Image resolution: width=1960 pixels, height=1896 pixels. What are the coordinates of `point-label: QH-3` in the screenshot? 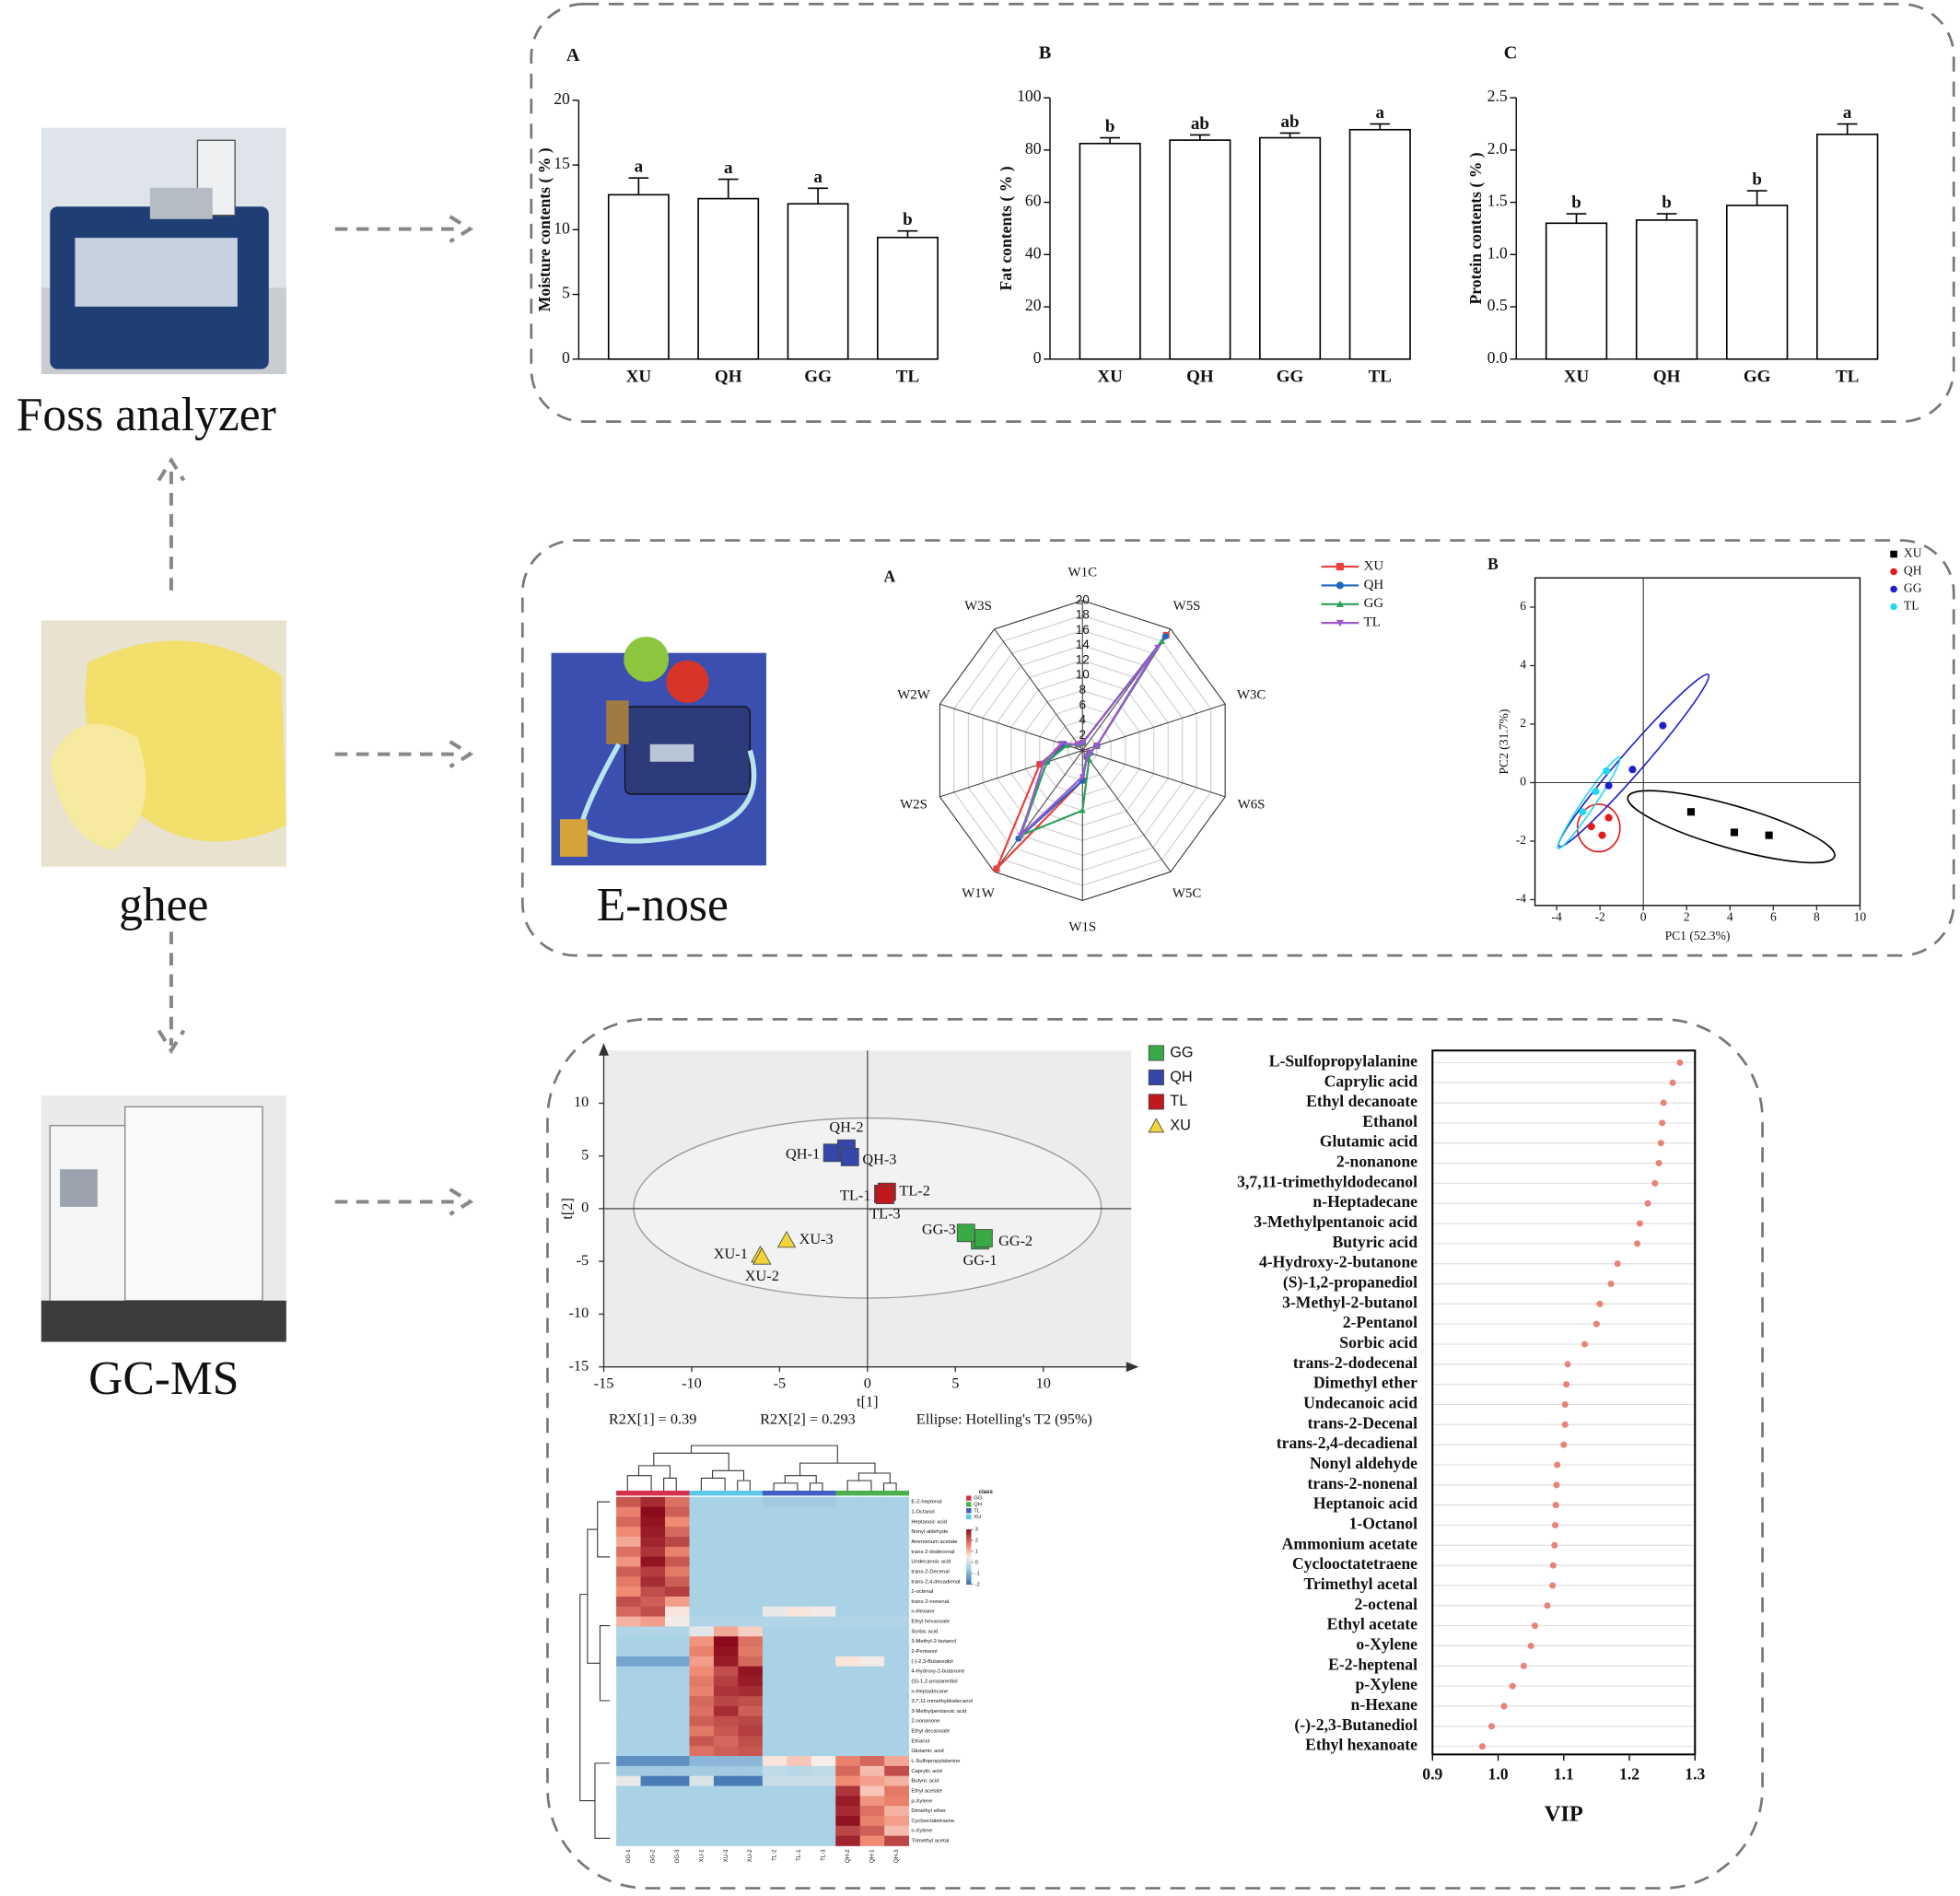 It's located at (879, 1159).